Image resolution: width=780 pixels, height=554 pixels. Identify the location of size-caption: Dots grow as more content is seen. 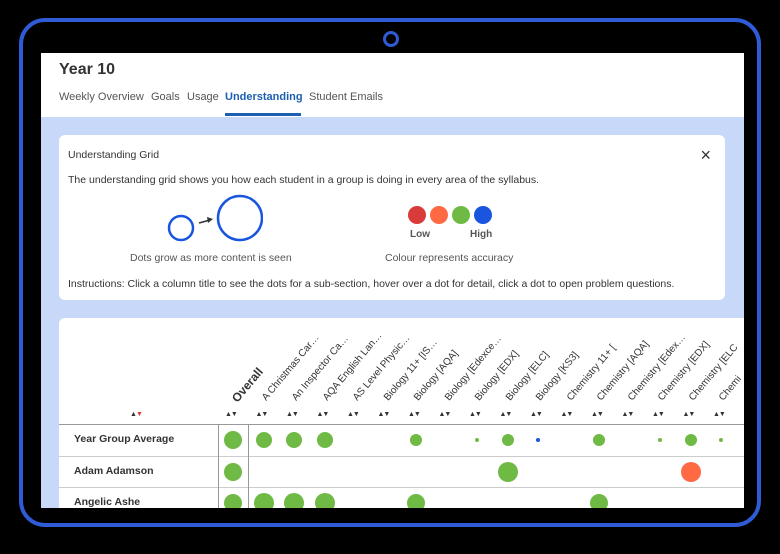
(211, 258).